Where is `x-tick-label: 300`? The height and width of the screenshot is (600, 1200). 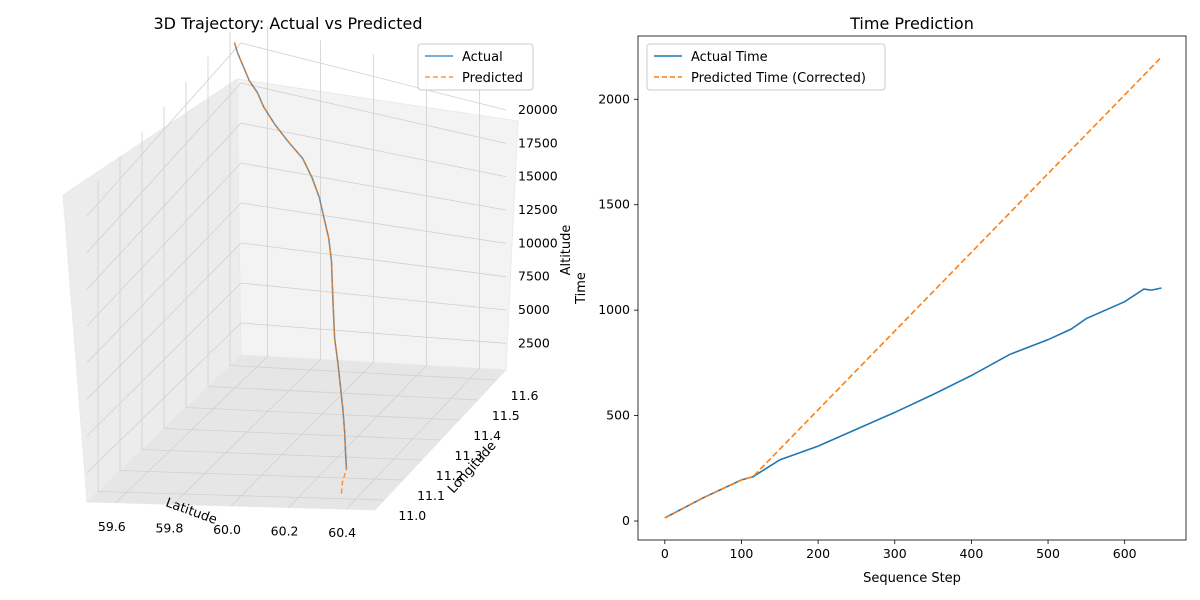 x-tick-label: 300 is located at coordinates (895, 553).